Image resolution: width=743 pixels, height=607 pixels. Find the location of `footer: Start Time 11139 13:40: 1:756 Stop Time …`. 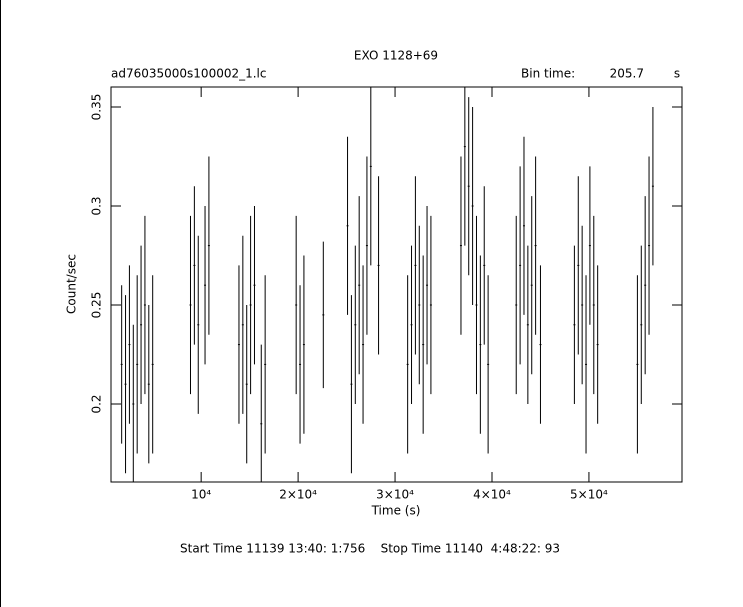

footer: Start Time 11139 13:40: 1:756 Stop Time … is located at coordinates (370, 549).